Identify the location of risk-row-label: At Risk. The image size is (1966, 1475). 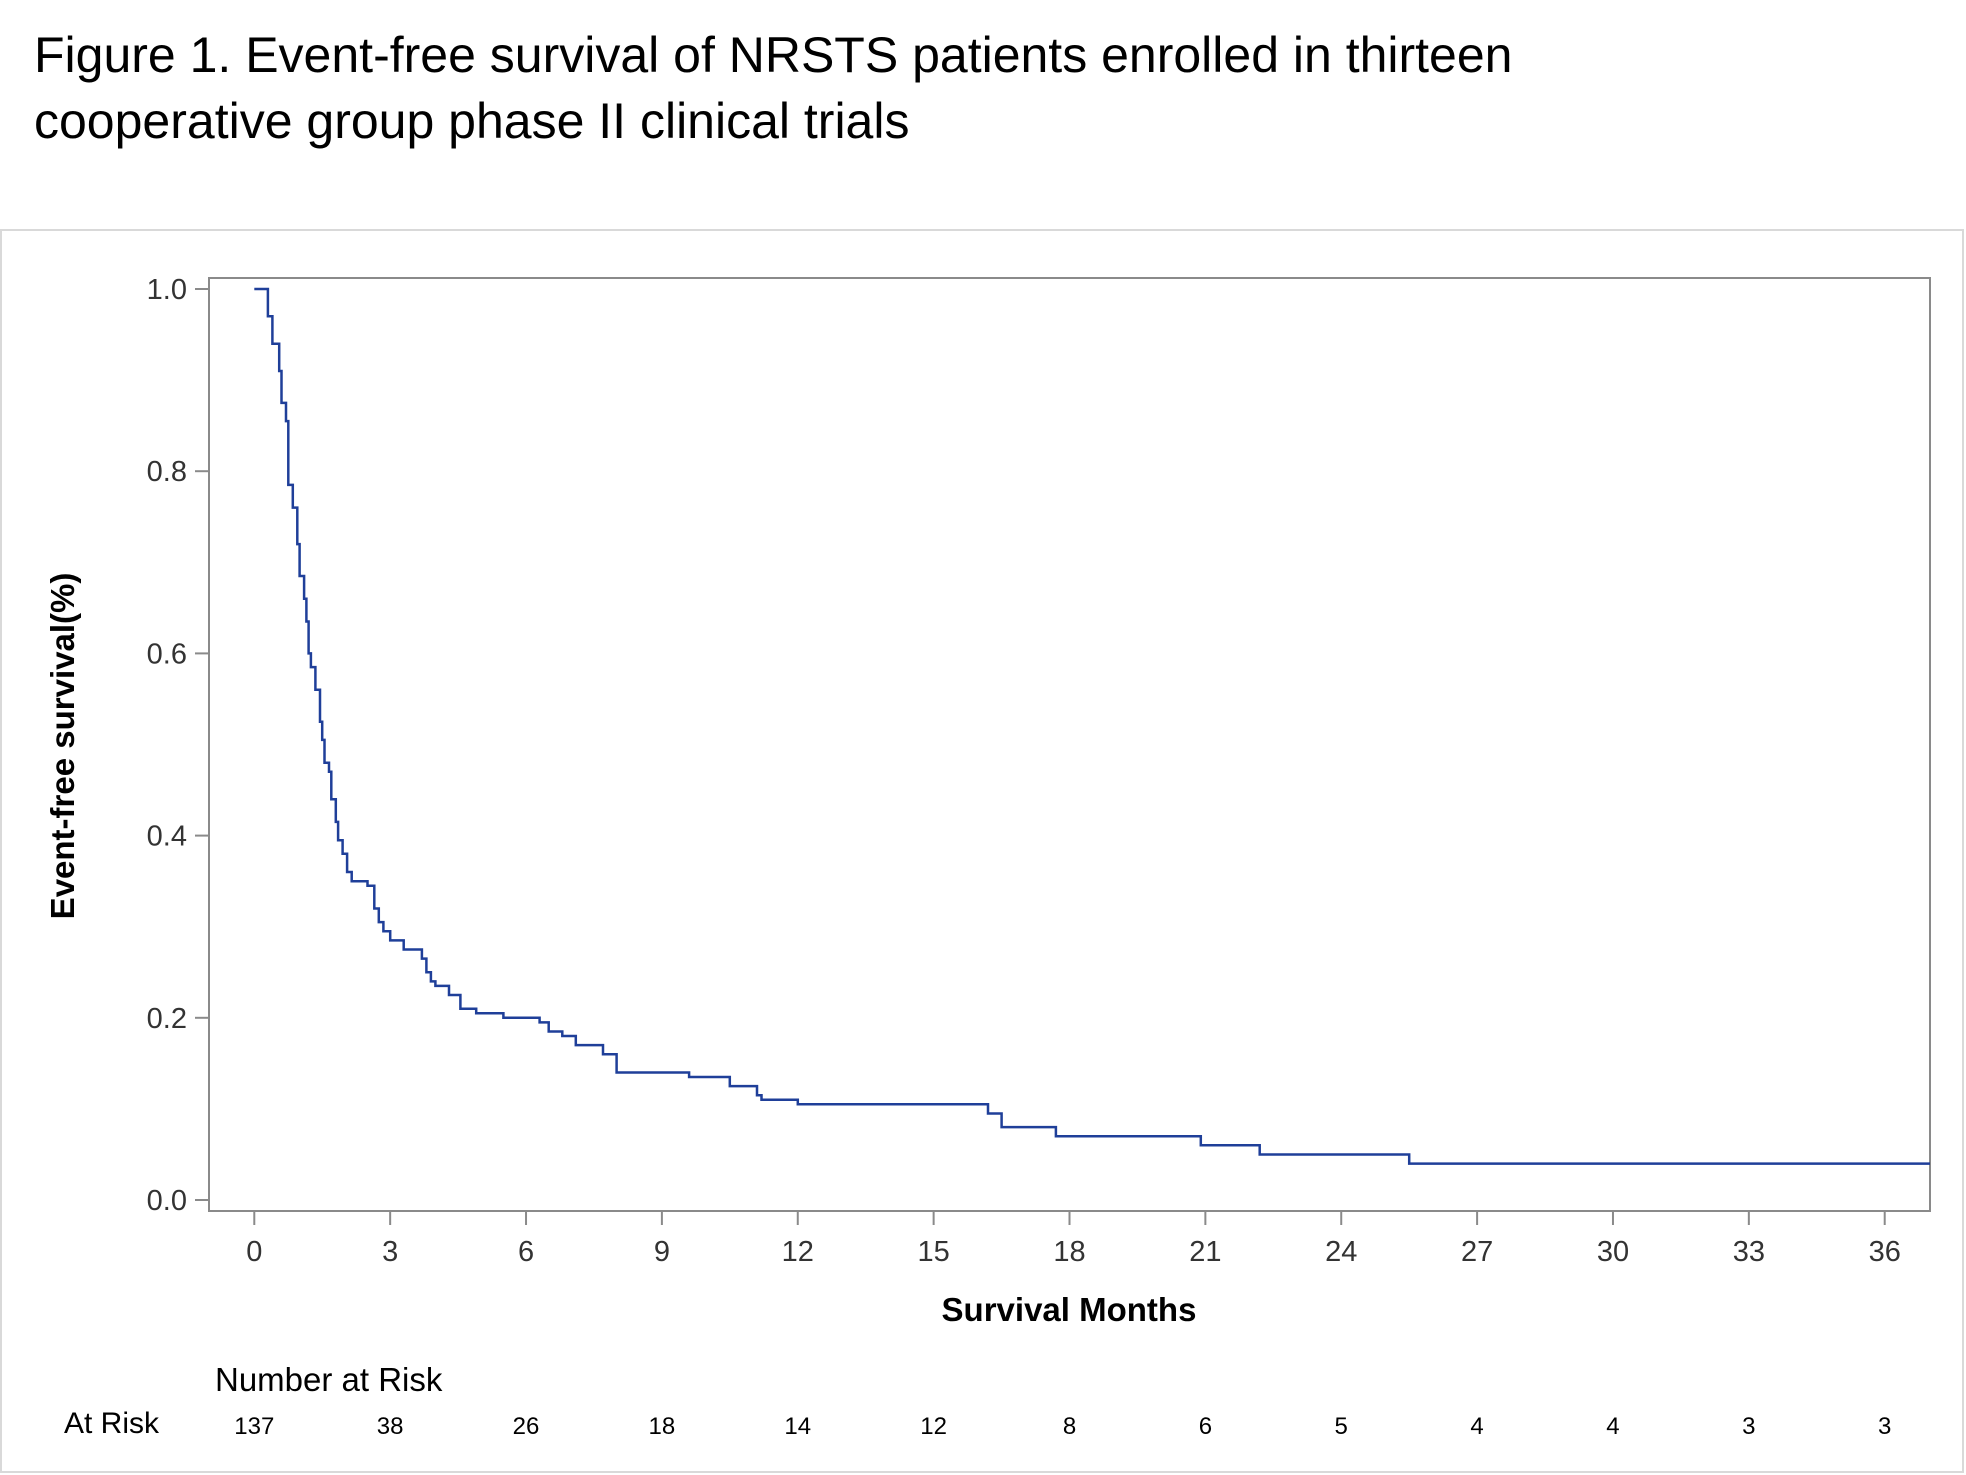
(112, 1423).